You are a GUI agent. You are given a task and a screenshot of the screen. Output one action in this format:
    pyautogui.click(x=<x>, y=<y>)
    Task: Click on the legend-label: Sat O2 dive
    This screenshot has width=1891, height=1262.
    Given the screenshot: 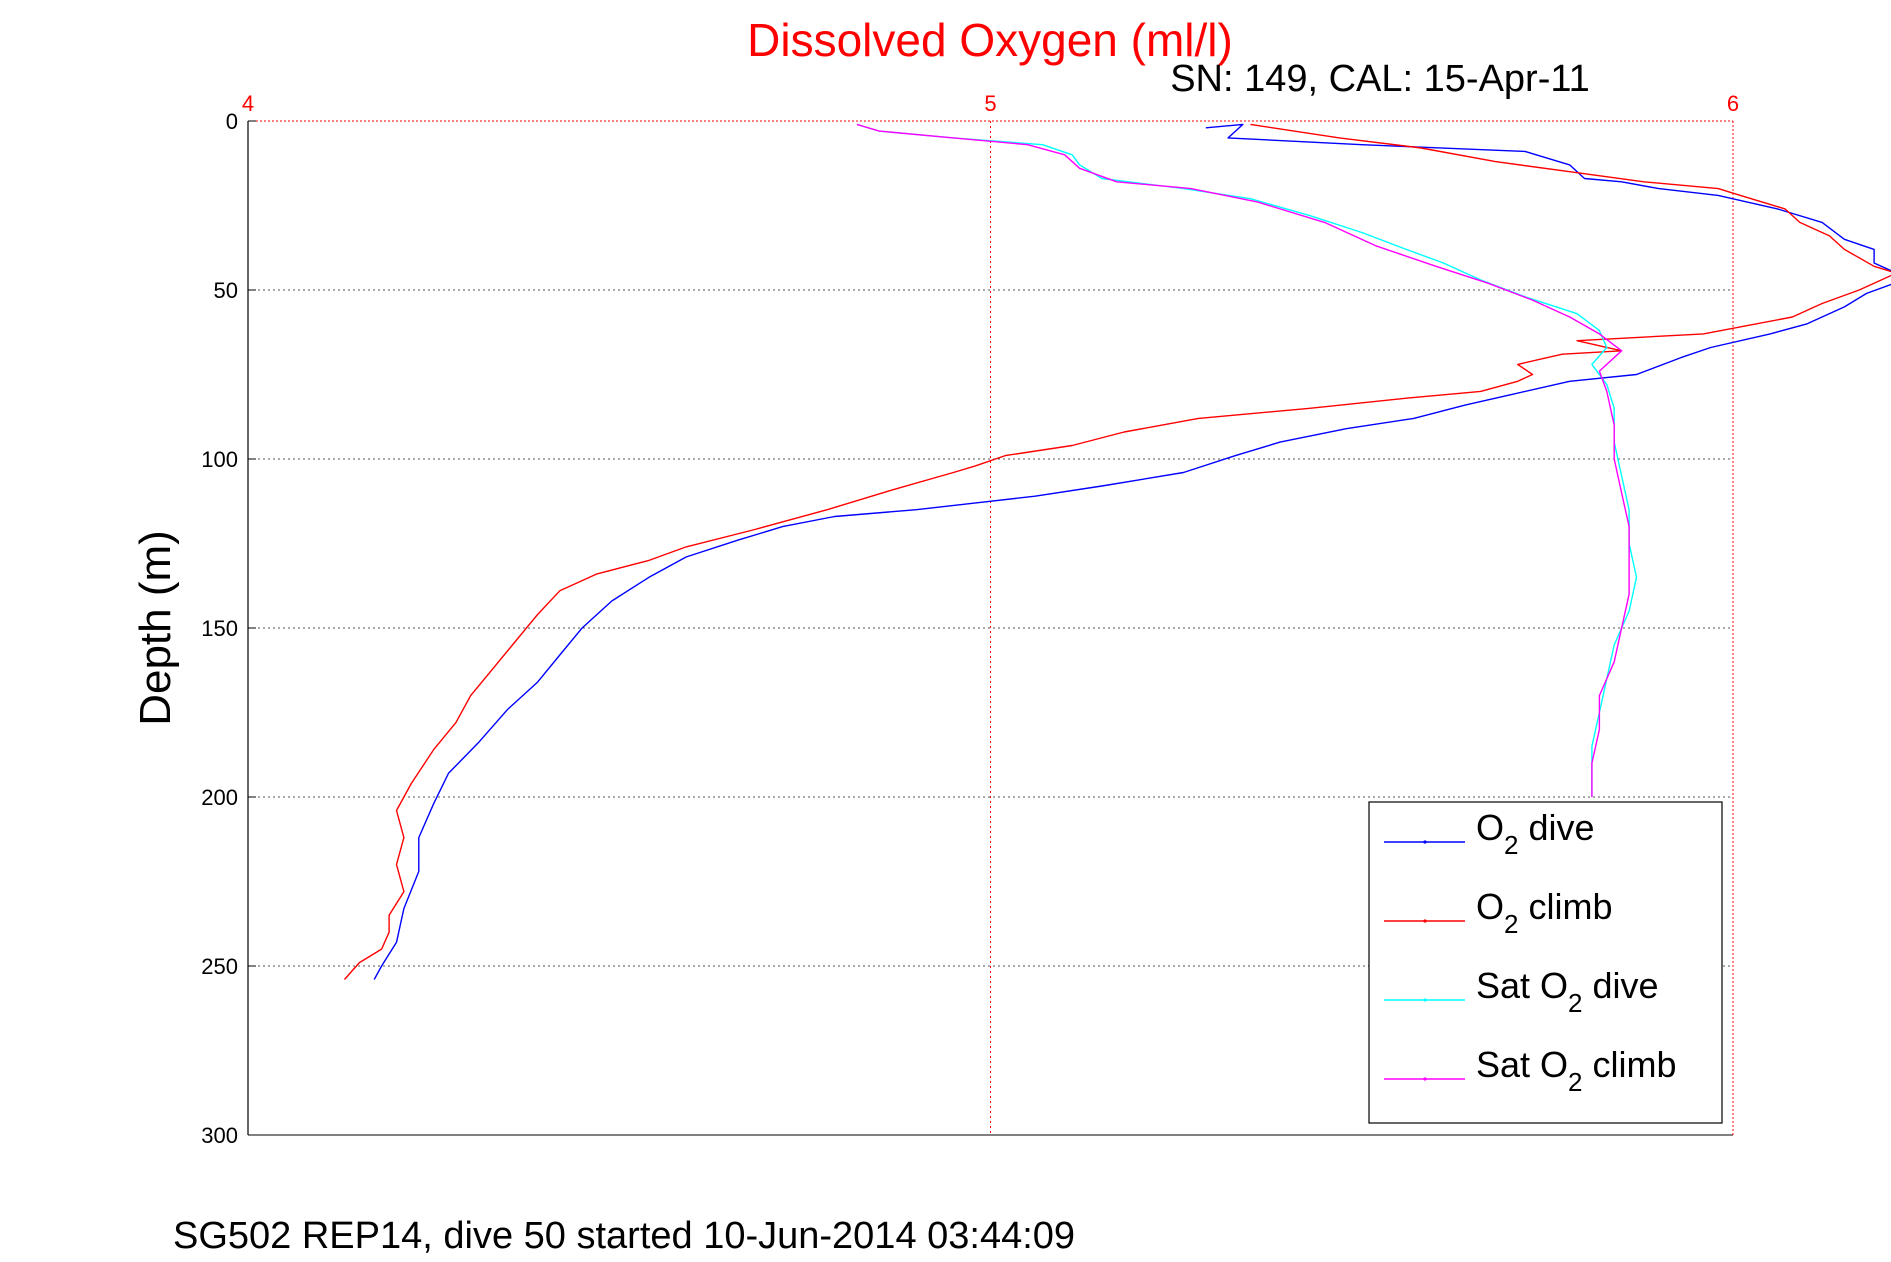 What is the action you would take?
    pyautogui.click(x=1567, y=991)
    